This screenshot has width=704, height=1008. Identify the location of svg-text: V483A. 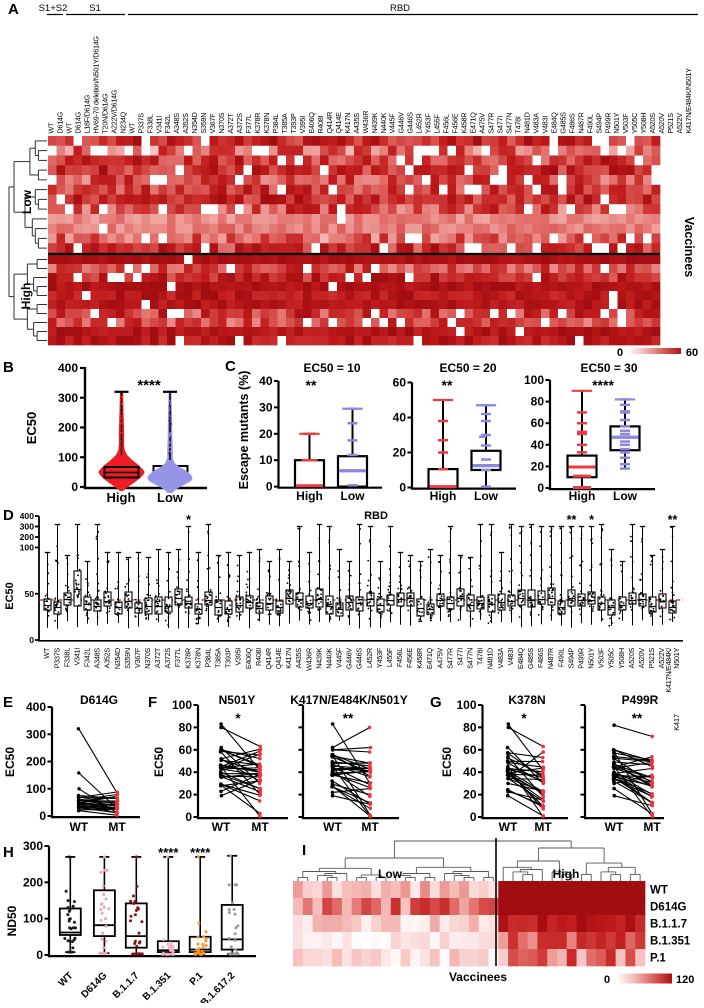
(535, 123).